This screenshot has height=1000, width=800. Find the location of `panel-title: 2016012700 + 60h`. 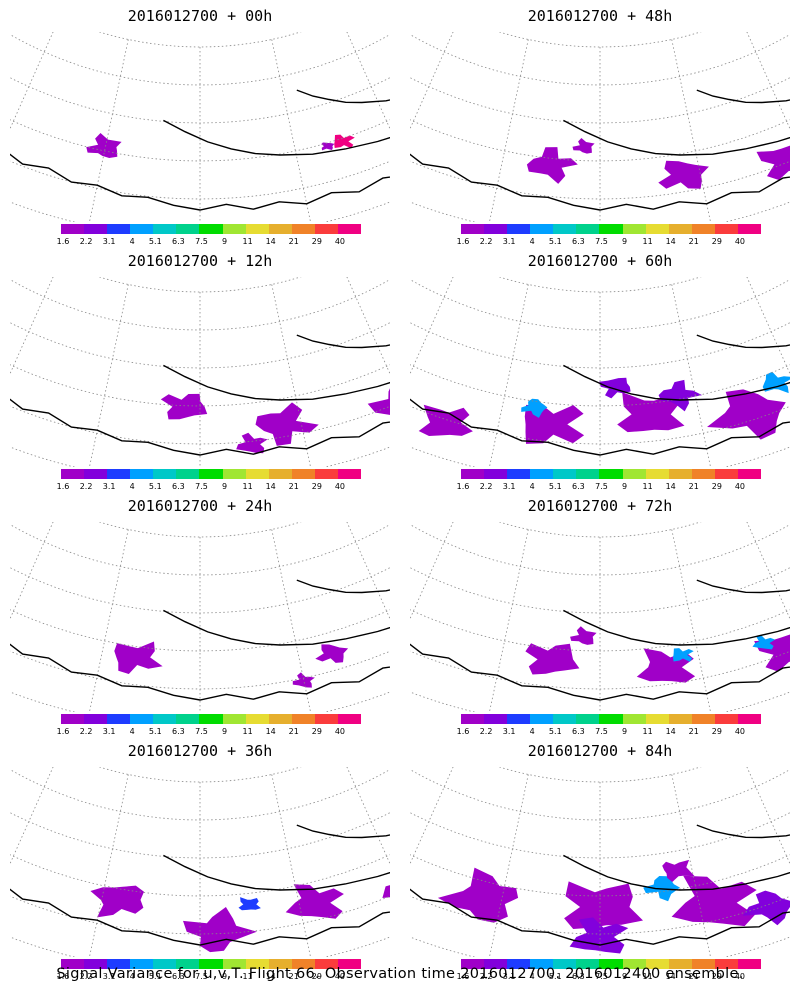

panel-title: 2016012700 + 60h is located at coordinates (600, 261).